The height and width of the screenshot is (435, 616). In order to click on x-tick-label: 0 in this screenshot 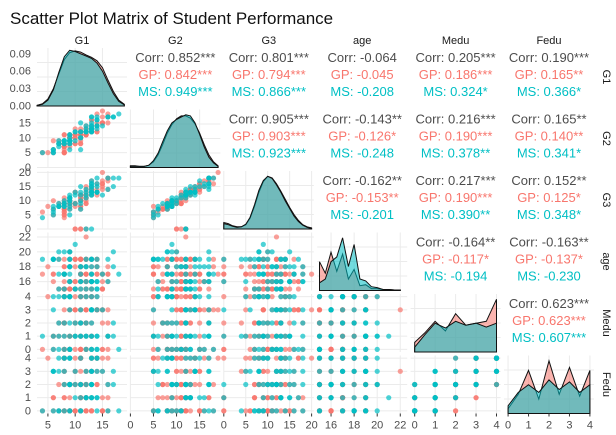, I will do `click(508, 425)`.